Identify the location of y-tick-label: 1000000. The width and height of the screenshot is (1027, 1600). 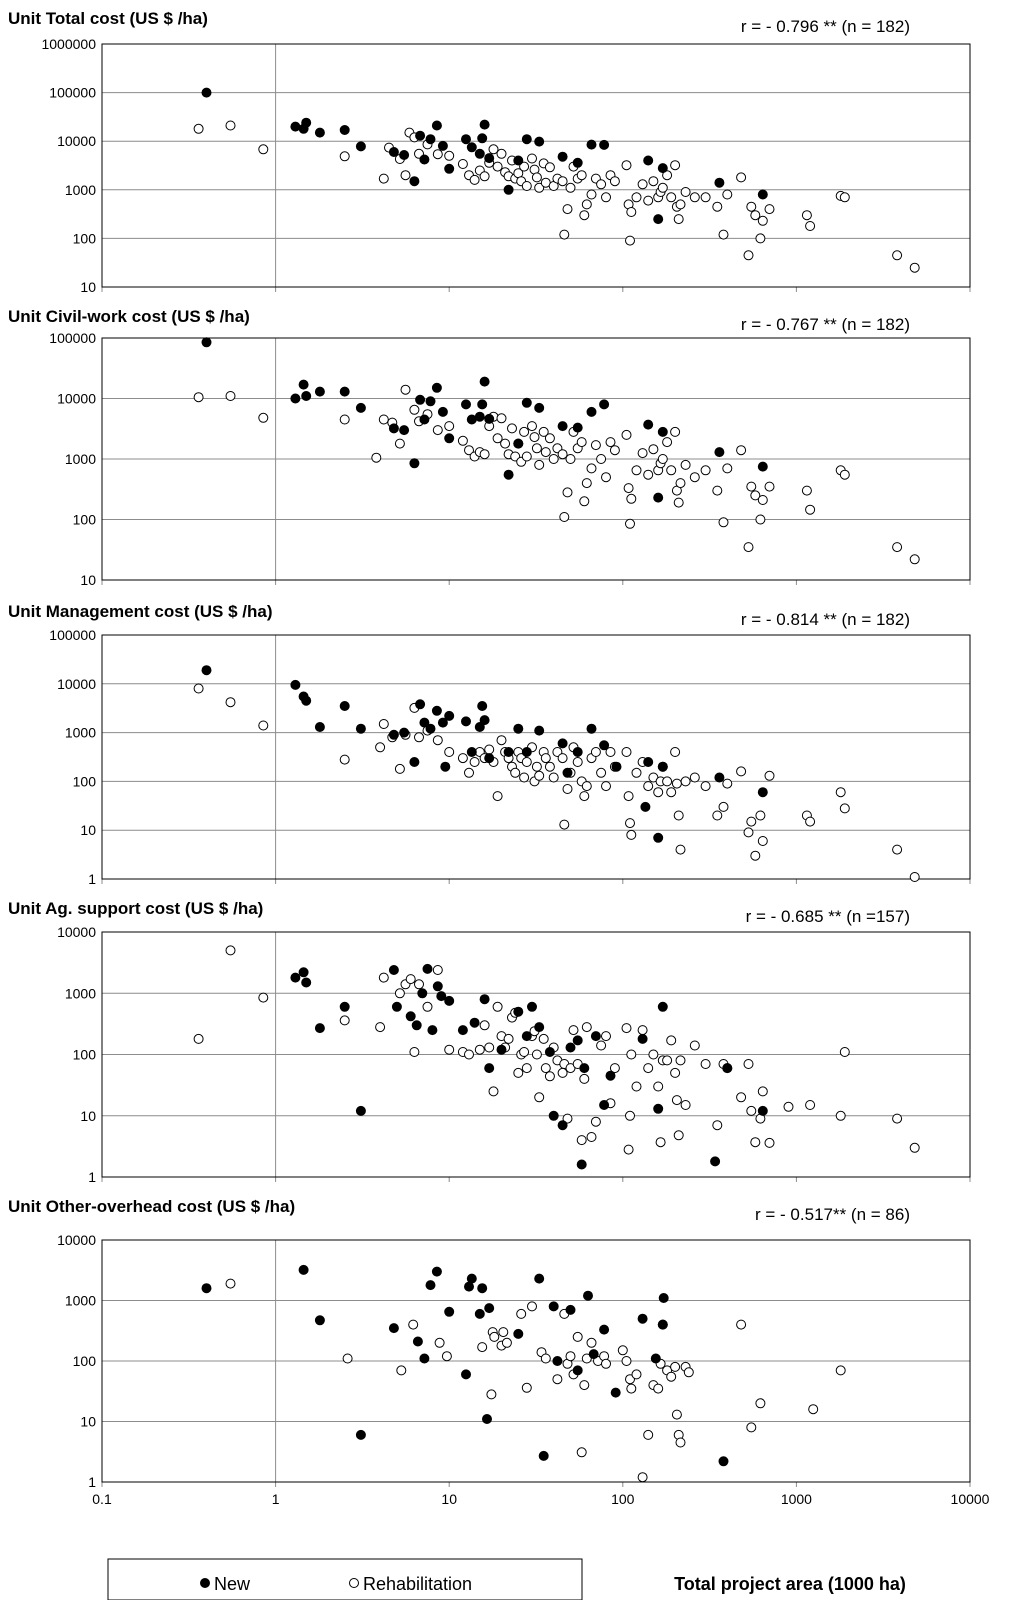
(68, 44).